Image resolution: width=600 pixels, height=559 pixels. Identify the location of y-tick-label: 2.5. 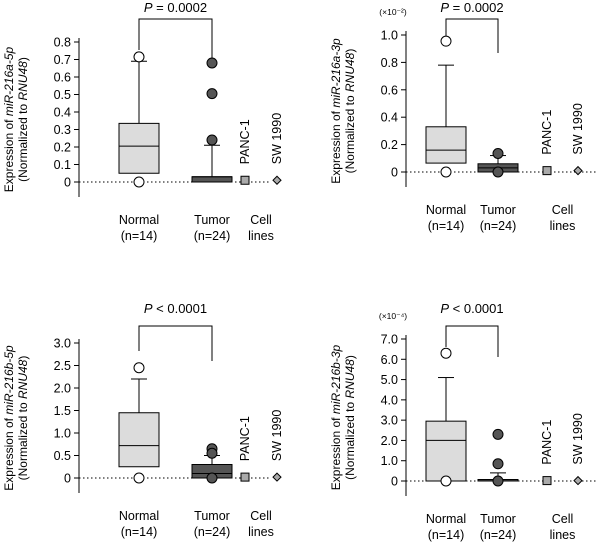
(62, 366).